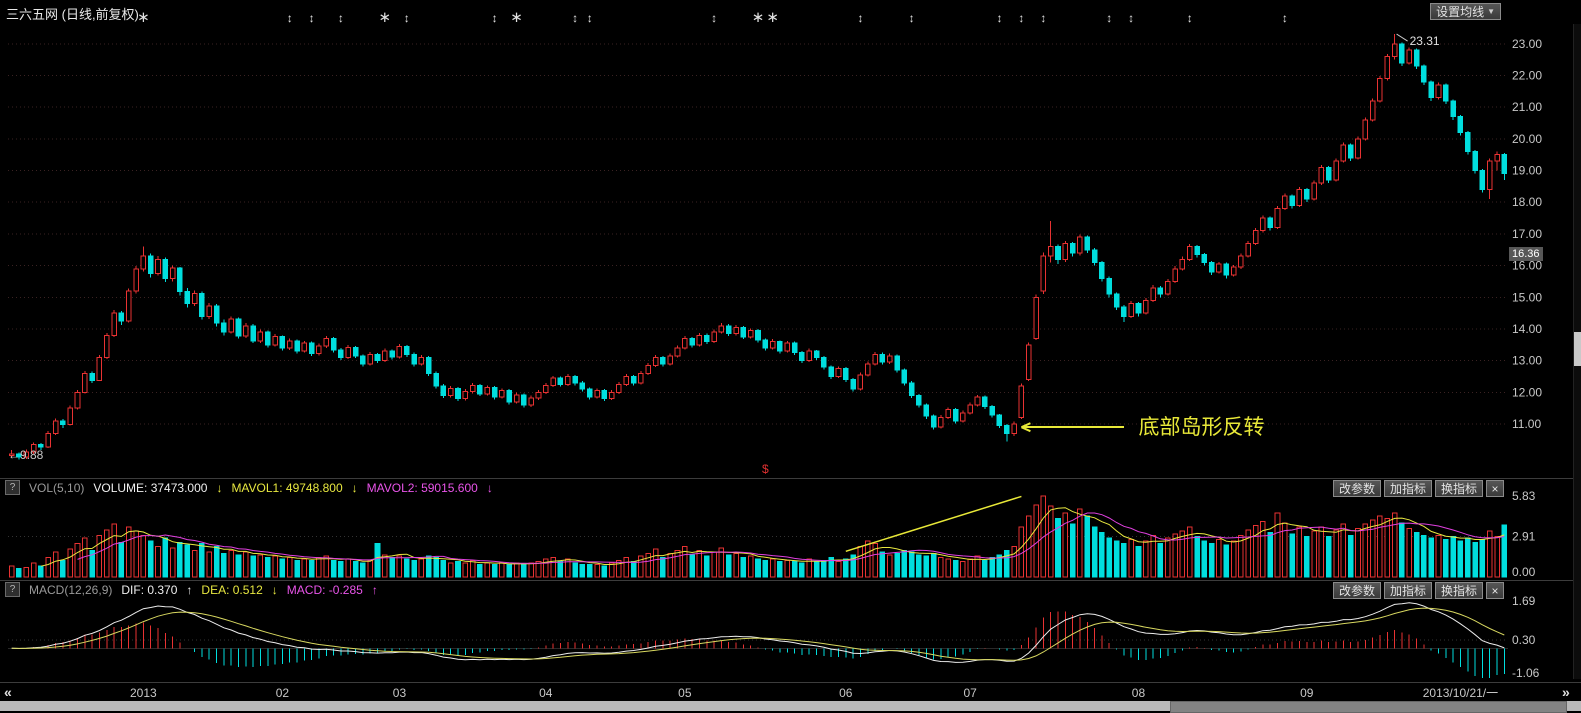  What do you see at coordinates (1526, 673) in the screenshot?
I see `svg-text: -1.06` at bounding box center [1526, 673].